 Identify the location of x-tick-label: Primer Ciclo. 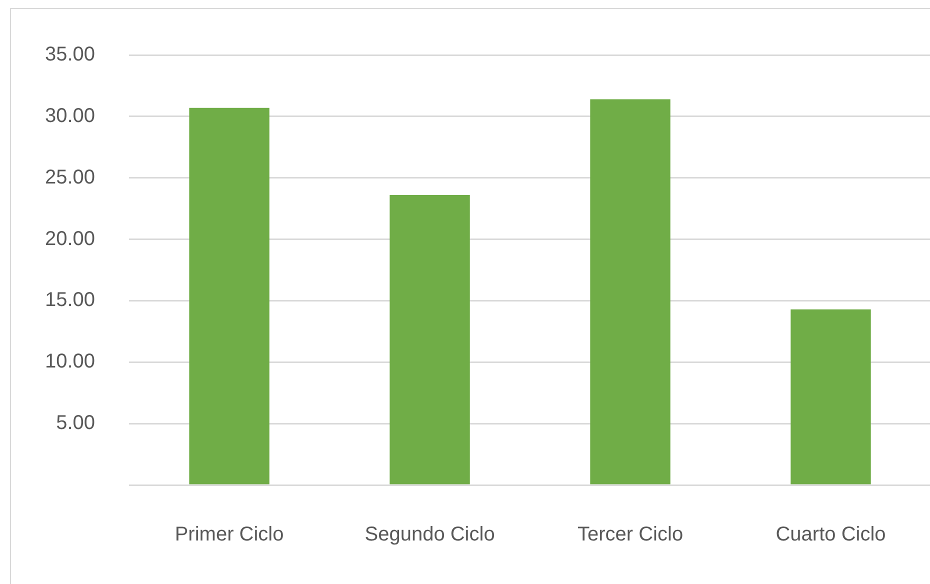
(229, 535).